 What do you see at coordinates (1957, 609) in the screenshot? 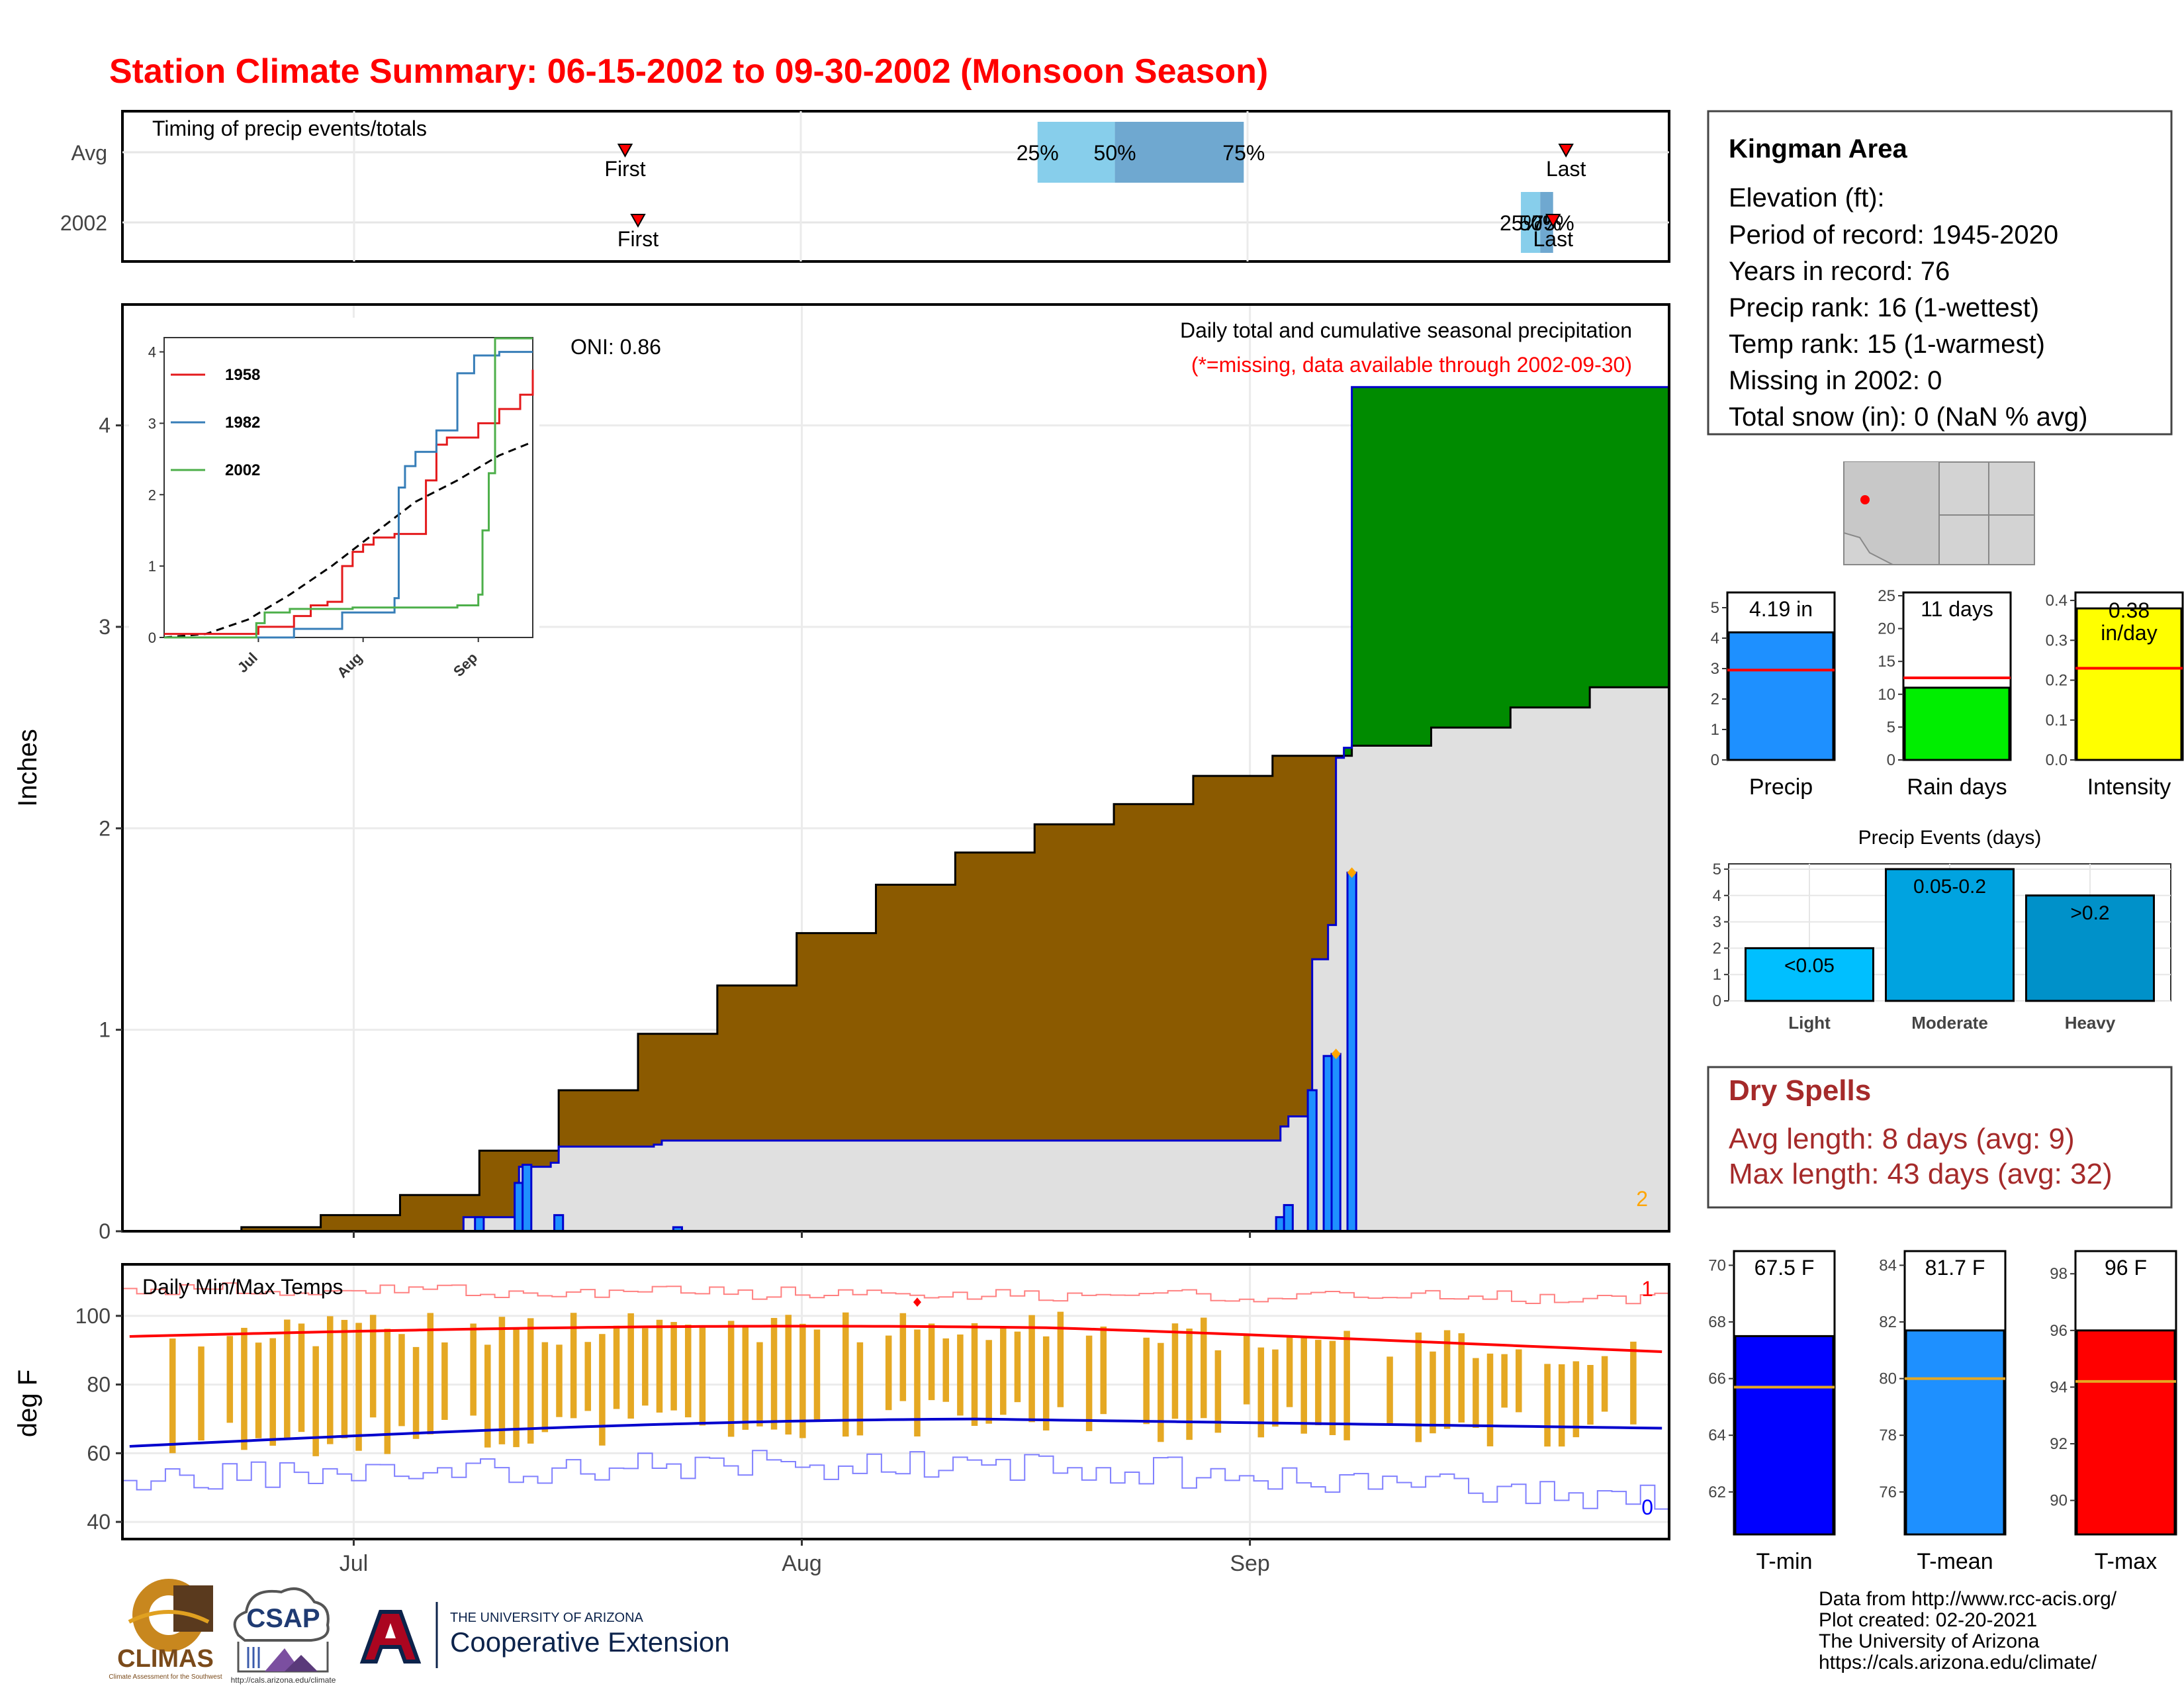
I see `summary-value-label: 11 days` at bounding box center [1957, 609].